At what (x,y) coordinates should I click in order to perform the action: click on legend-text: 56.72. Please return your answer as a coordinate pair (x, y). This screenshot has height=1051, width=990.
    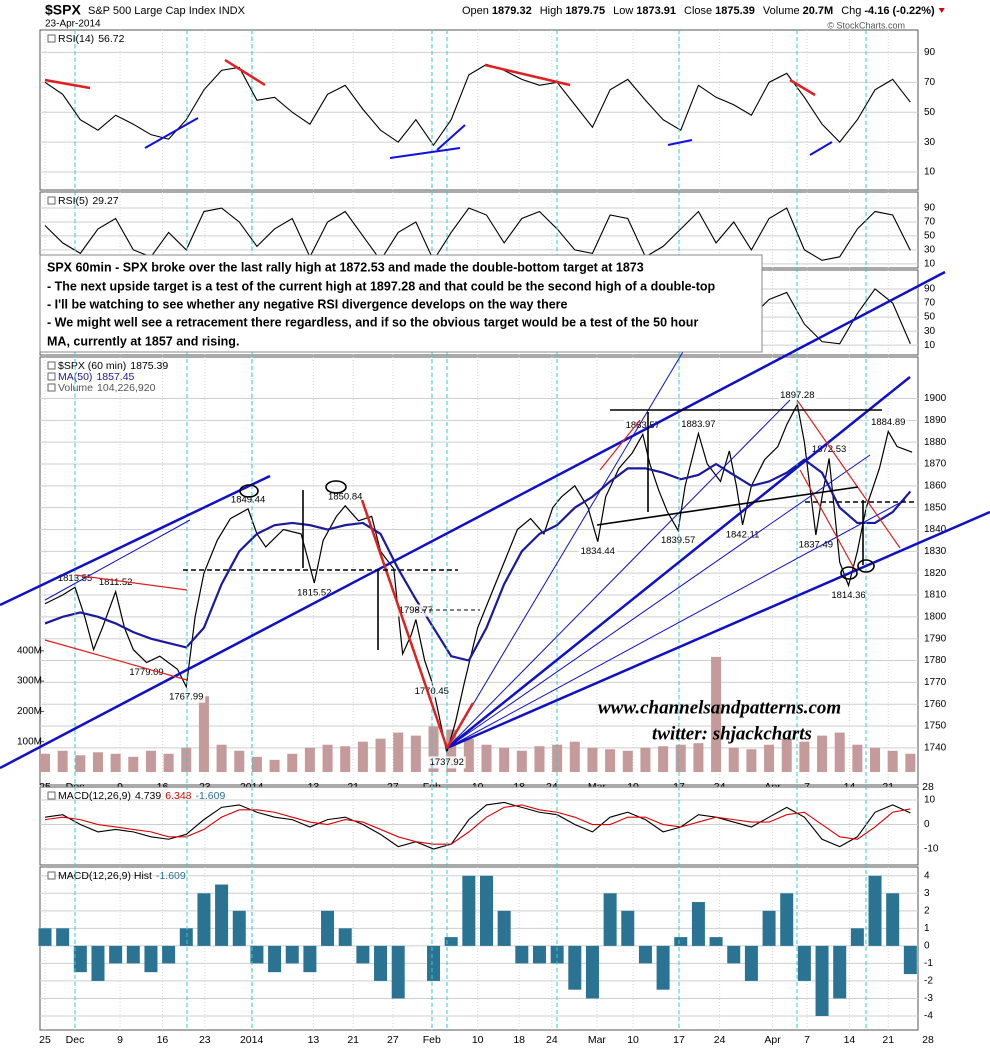
    Looking at the image, I should click on (111, 39).